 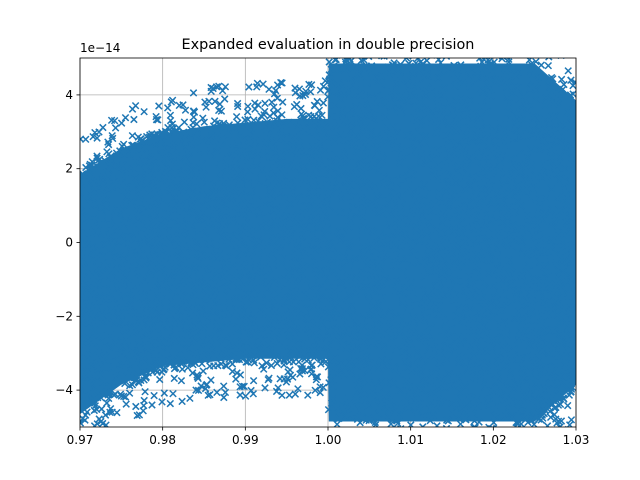 I want to click on x-tick-label: 1.03, so click(x=576, y=440).